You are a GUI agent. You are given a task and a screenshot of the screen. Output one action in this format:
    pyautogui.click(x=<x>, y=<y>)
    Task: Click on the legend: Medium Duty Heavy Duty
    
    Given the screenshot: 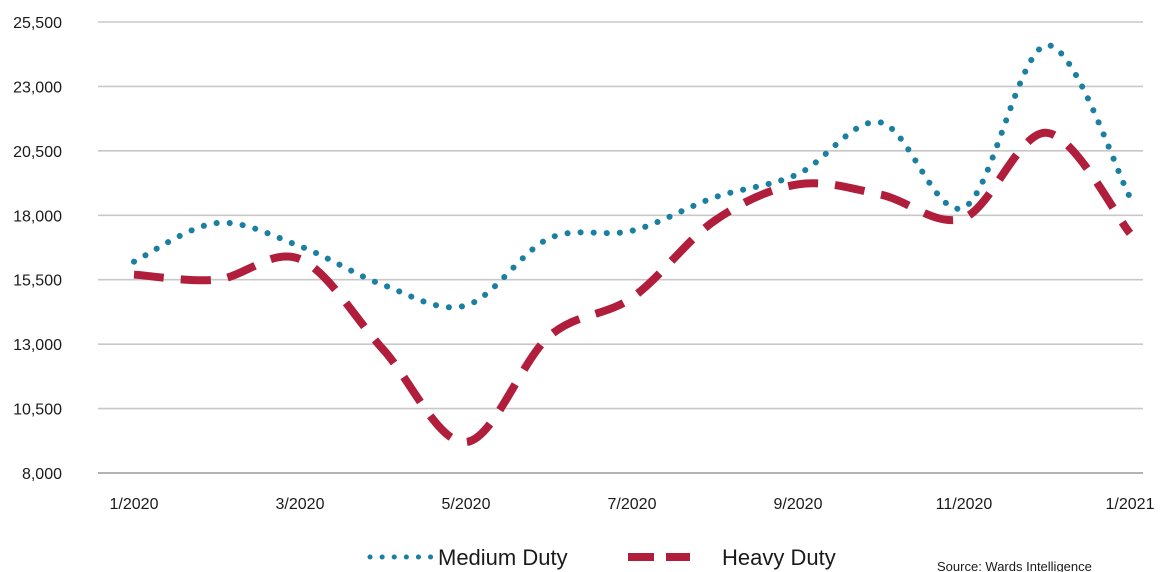 What is the action you would take?
    pyautogui.click(x=601, y=557)
    